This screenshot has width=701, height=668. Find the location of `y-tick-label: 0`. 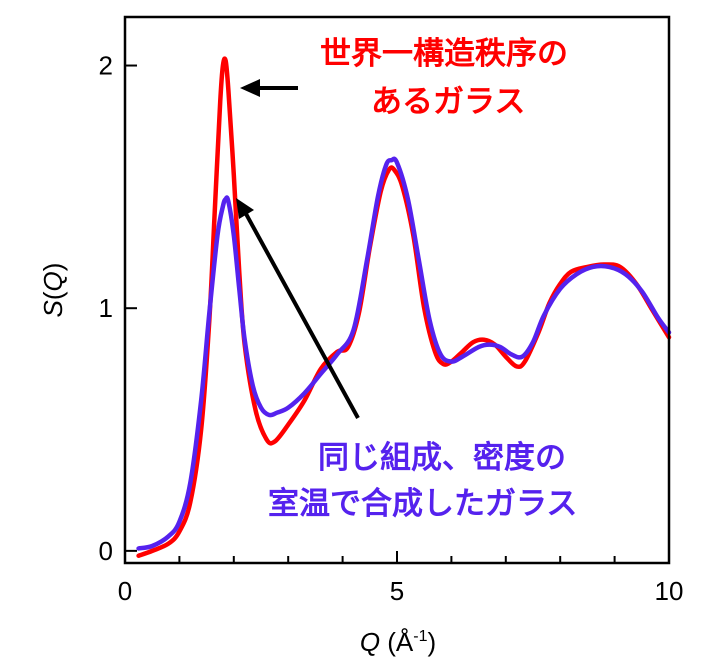

y-tick-label: 0 is located at coordinates (106, 551).